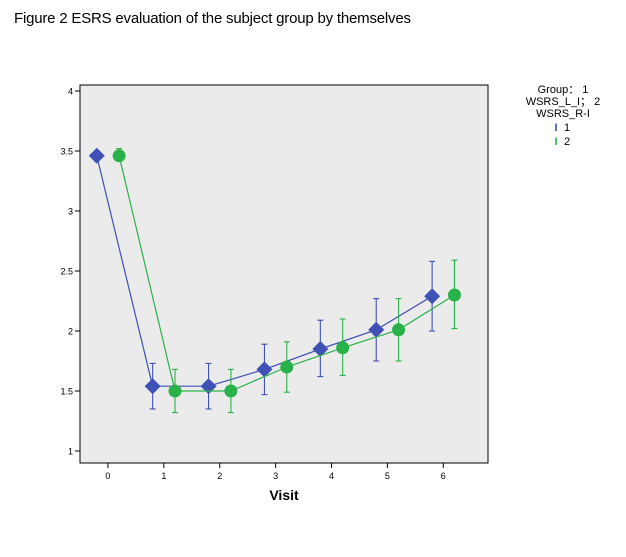  I want to click on legend-header-line-2: WSRS_L_I； 2, so click(563, 102).